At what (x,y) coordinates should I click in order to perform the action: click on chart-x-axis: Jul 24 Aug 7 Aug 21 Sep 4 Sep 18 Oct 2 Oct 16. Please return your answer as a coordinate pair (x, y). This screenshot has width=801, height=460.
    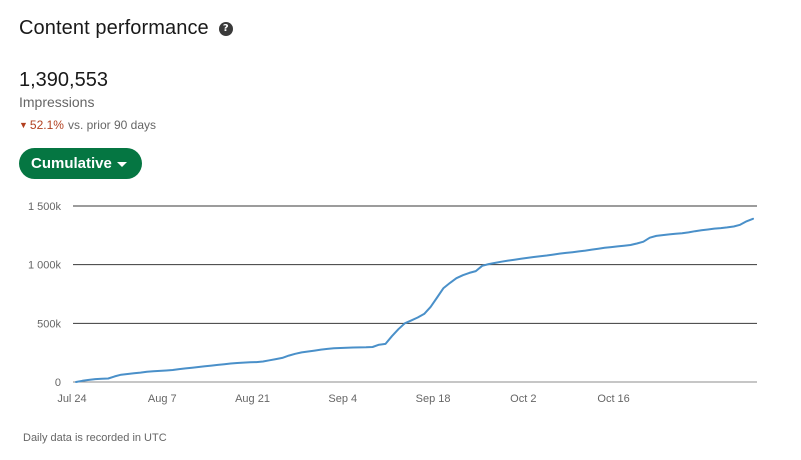
    Looking at the image, I should click on (343, 399).